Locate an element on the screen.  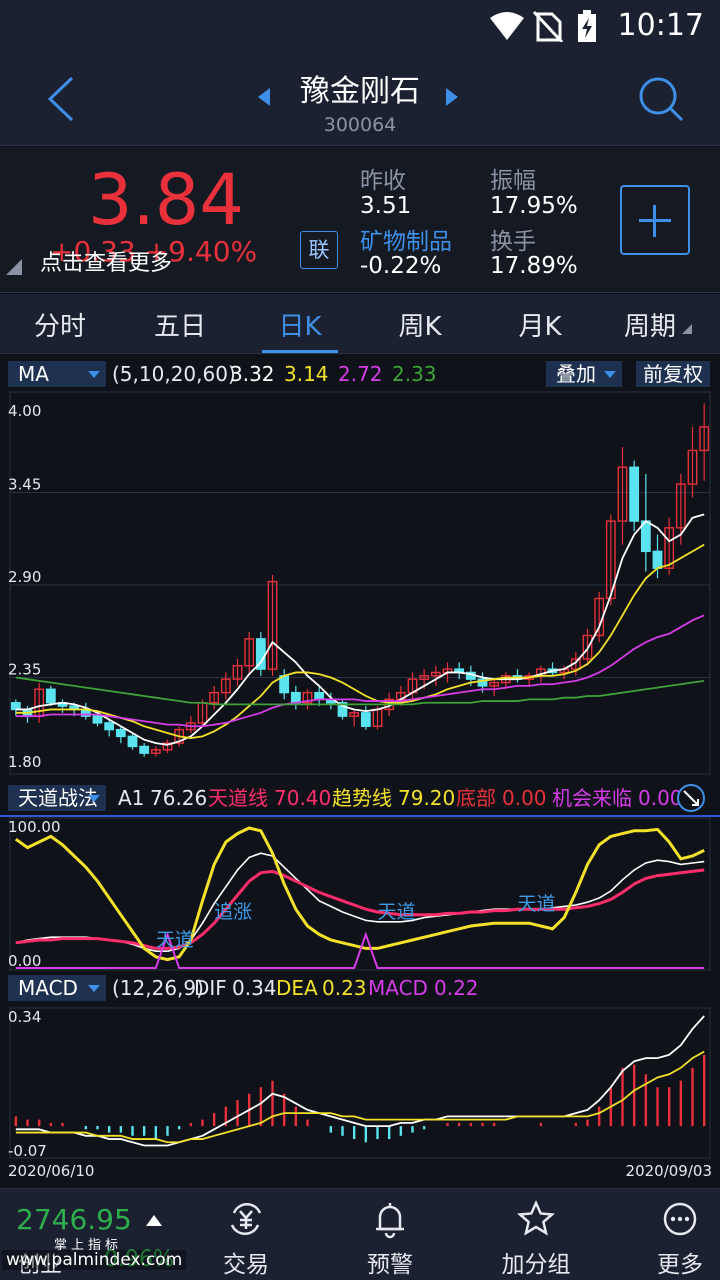
price-change: +0.33 +9.40% is located at coordinates (154, 251).